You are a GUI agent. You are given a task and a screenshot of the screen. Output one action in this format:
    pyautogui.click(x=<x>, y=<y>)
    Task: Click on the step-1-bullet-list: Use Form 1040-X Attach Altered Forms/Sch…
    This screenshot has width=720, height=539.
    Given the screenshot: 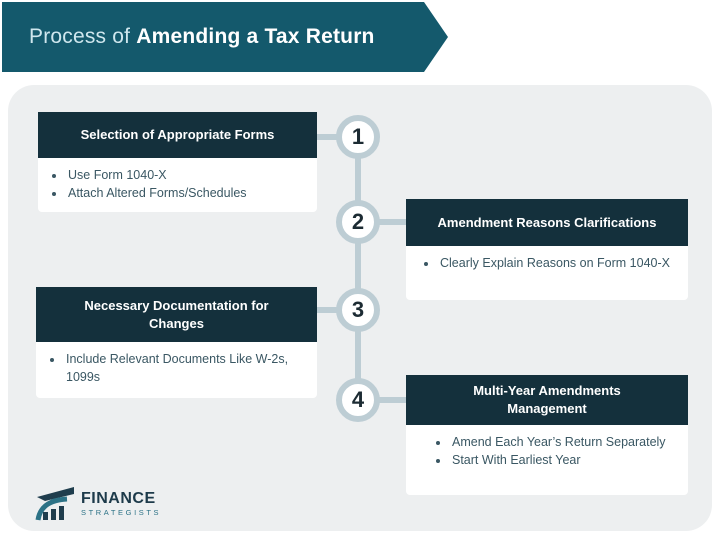 What is the action you would take?
    pyautogui.click(x=176, y=184)
    